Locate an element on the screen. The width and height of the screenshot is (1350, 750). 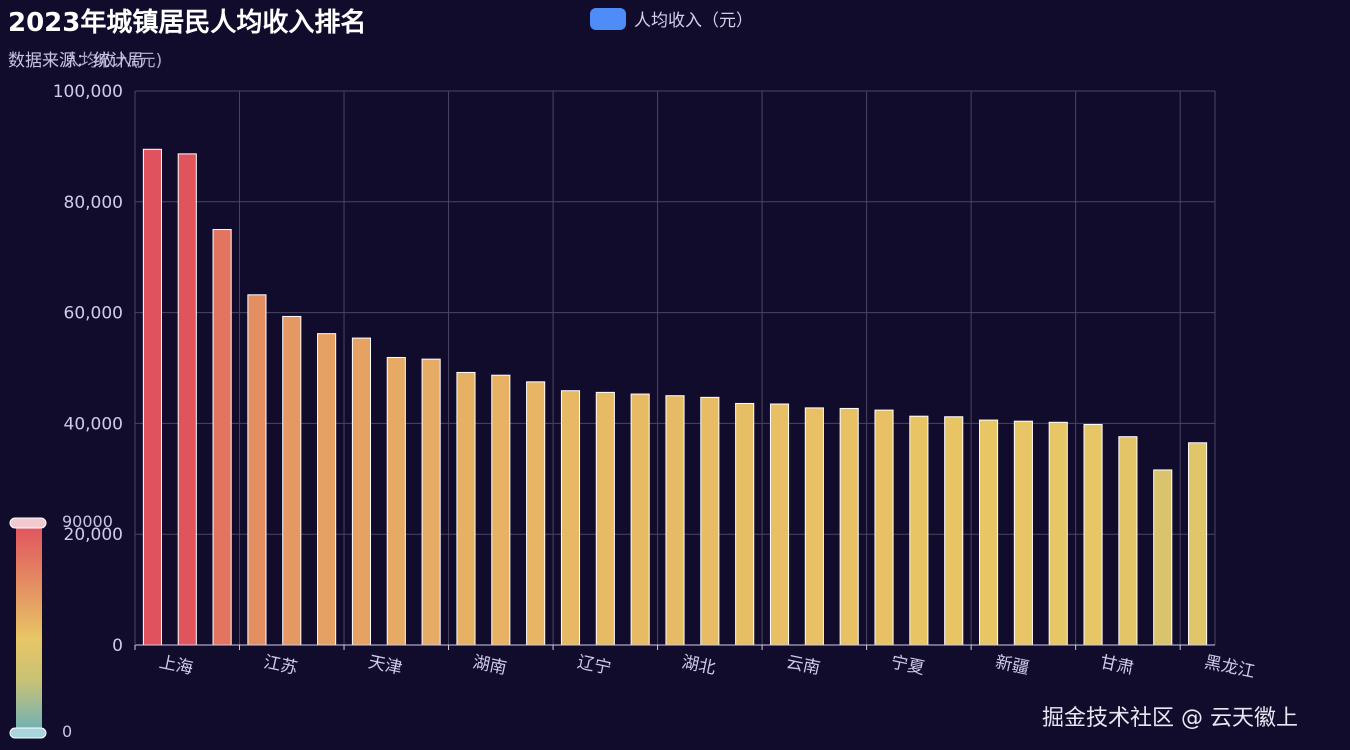
x-tick-label: 辽宁 is located at coordinates (593, 665).